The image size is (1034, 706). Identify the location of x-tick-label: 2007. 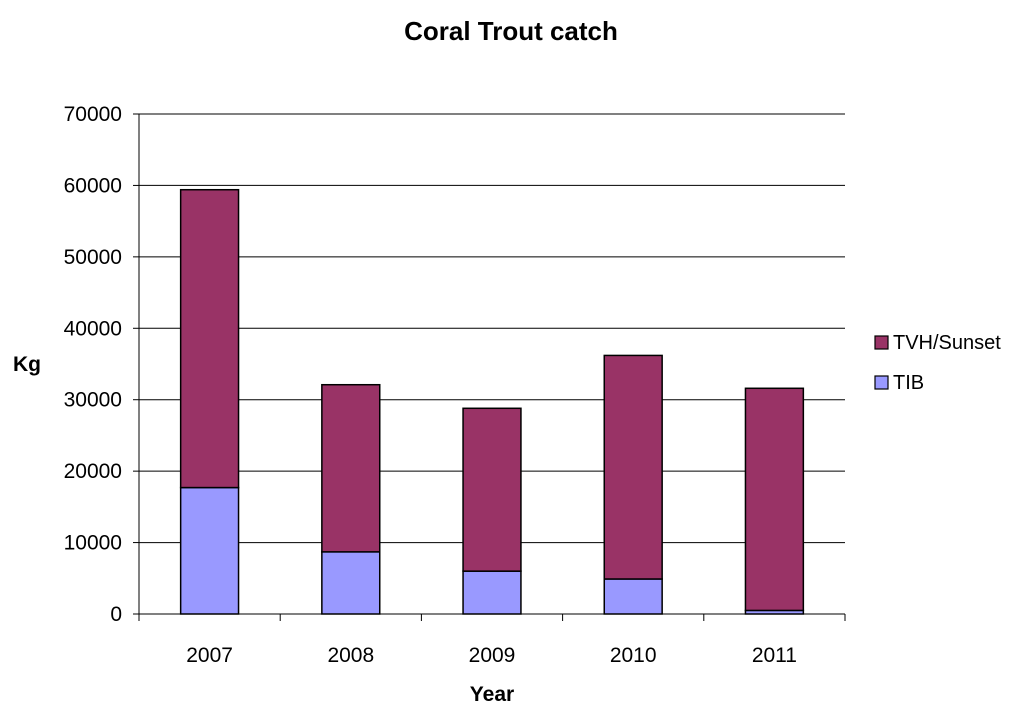
(209, 655).